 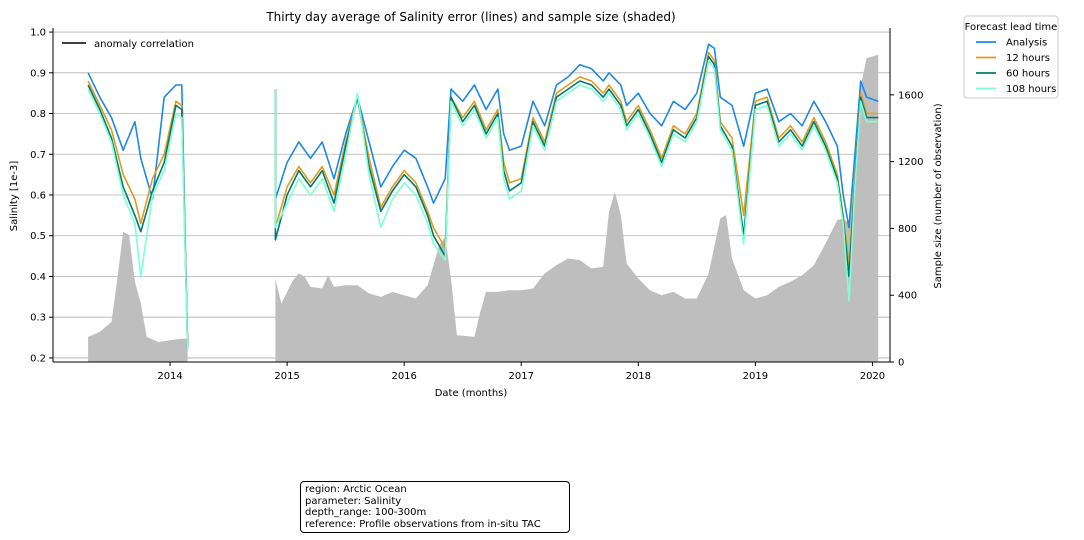 I want to click on legend-label-3: 108 hours, so click(x=1031, y=89).